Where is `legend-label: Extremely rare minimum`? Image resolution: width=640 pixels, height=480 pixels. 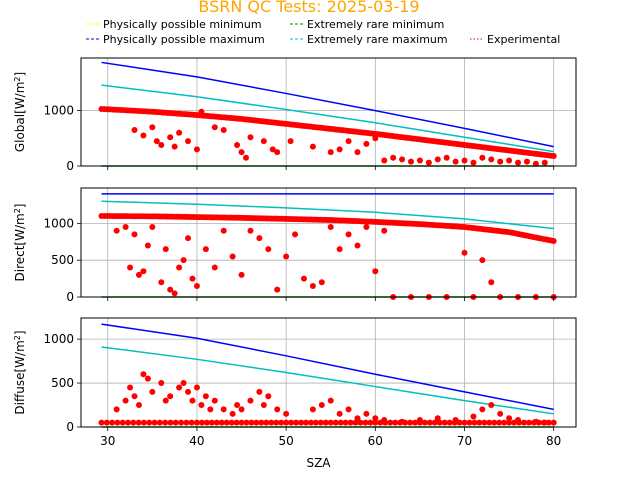
legend-label: Extremely rare minimum is located at coordinates (375, 24).